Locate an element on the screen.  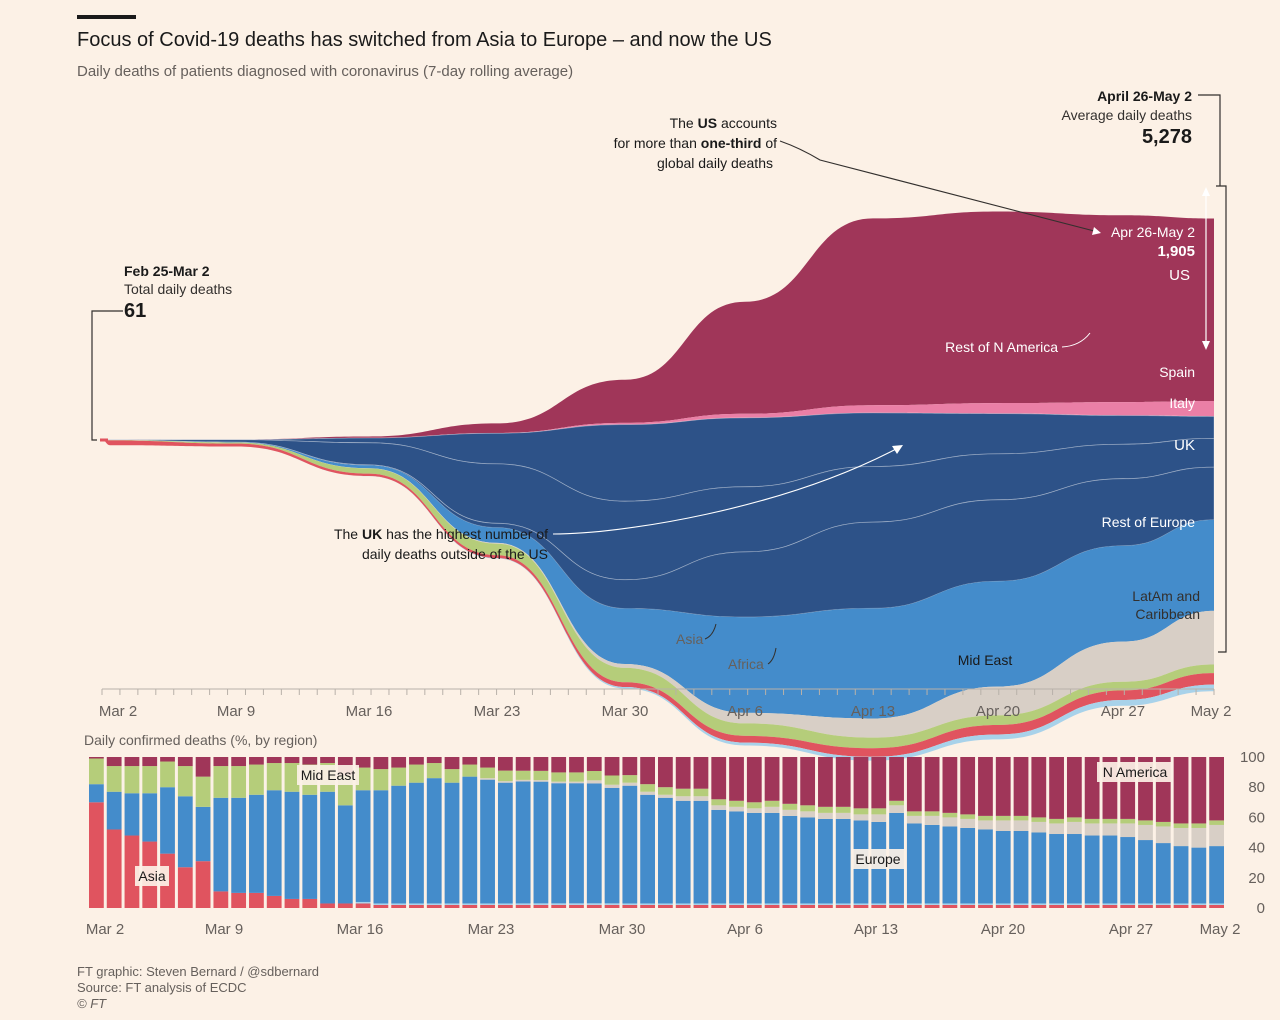
stream-x-tick-label: Mar 2 is located at coordinates (118, 711).